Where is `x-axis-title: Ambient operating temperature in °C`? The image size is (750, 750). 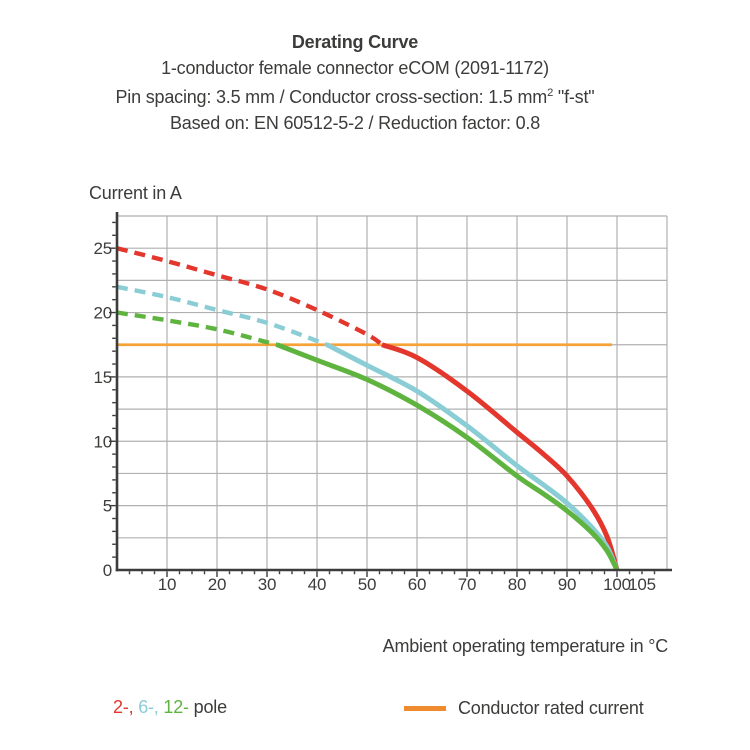 x-axis-title: Ambient operating temperature in °C is located at coordinates (525, 646).